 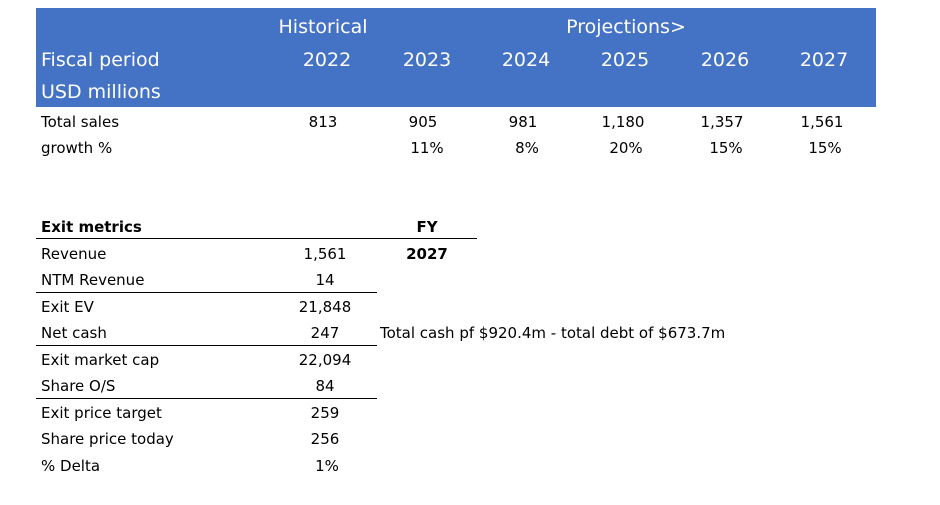 I want to click on exit-row-revenue-label: Revenue, so click(x=74, y=254).